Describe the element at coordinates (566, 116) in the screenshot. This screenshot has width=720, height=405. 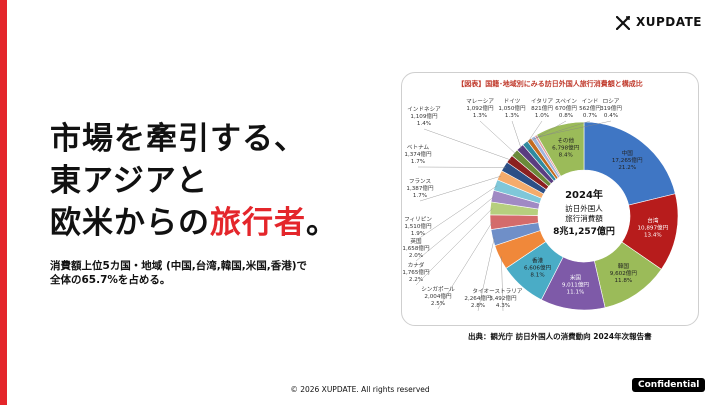
I see `slice-pct-label: 0.8%` at that location.